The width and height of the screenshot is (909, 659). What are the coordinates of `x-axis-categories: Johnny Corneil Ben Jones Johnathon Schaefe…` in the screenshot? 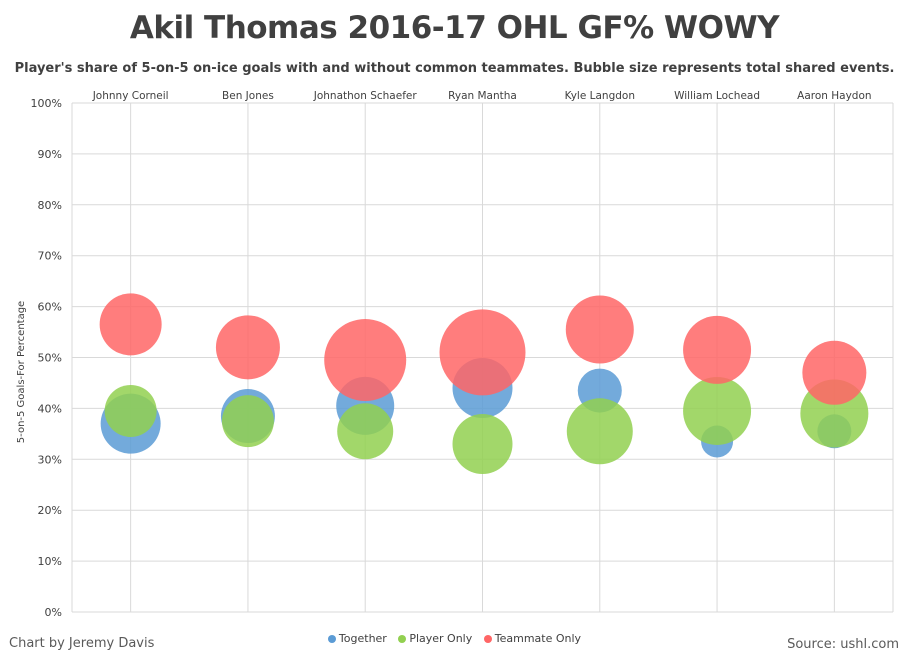 It's located at (482, 96).